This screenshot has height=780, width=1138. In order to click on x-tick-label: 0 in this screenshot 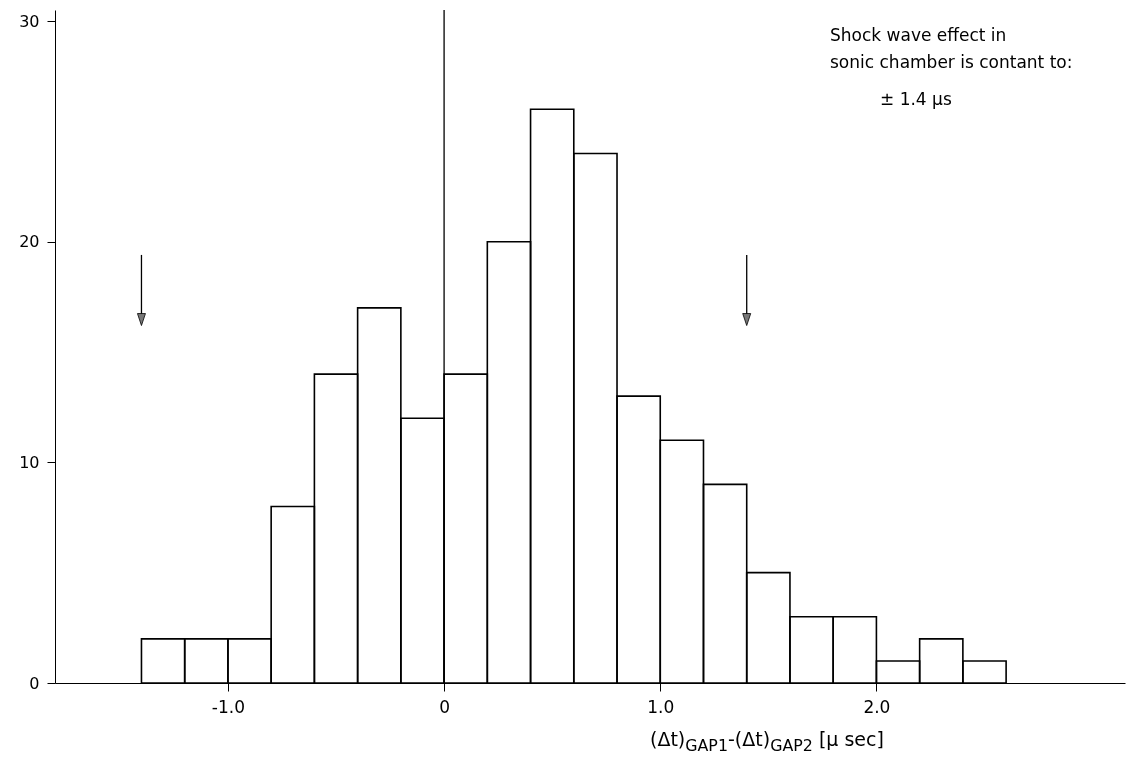, I will do `click(444, 706)`.